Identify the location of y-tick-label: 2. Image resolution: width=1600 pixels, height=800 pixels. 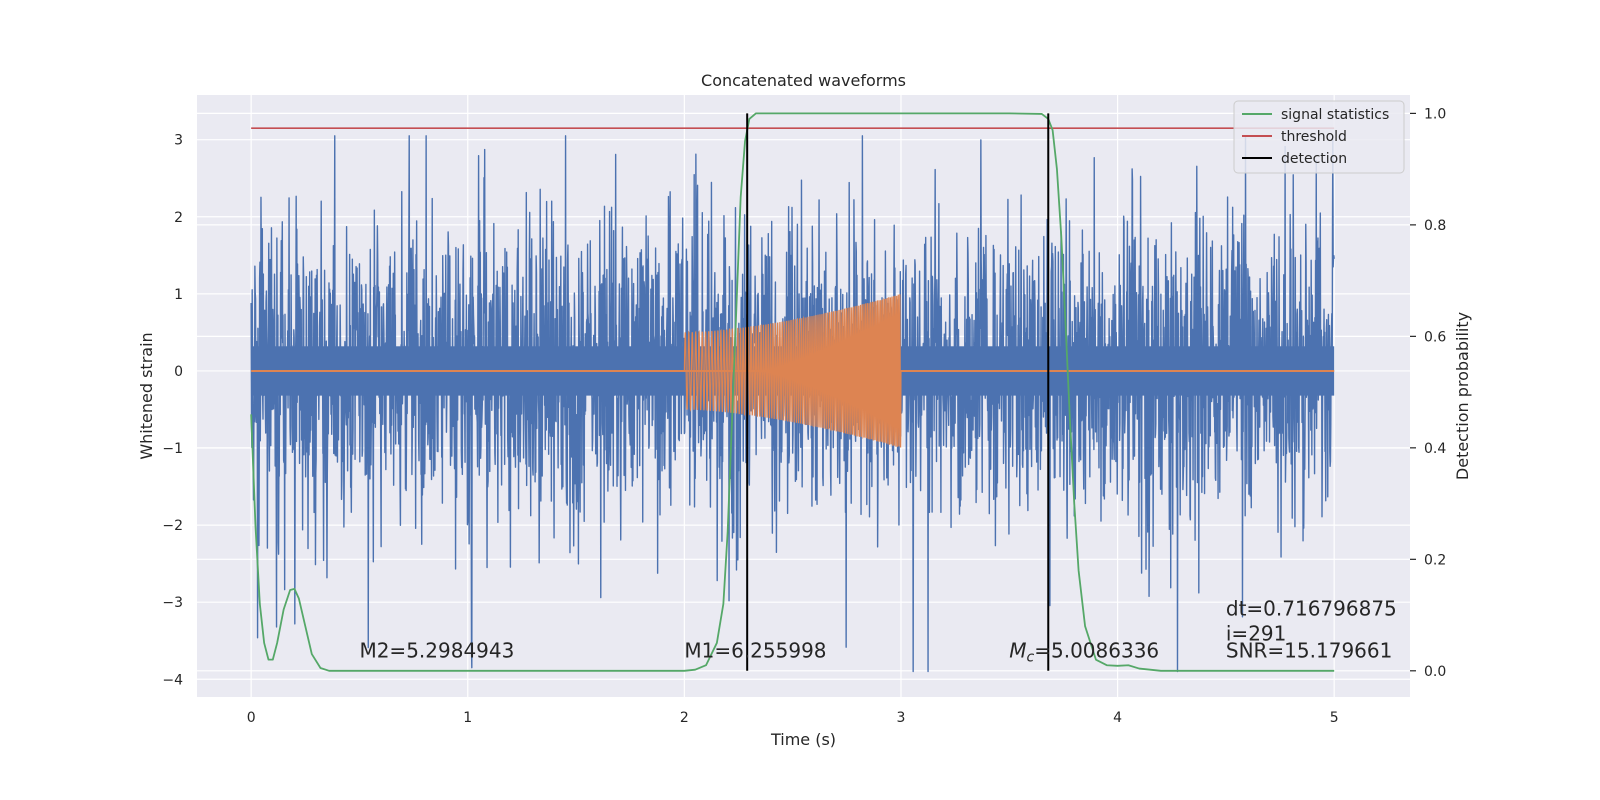
(178, 218).